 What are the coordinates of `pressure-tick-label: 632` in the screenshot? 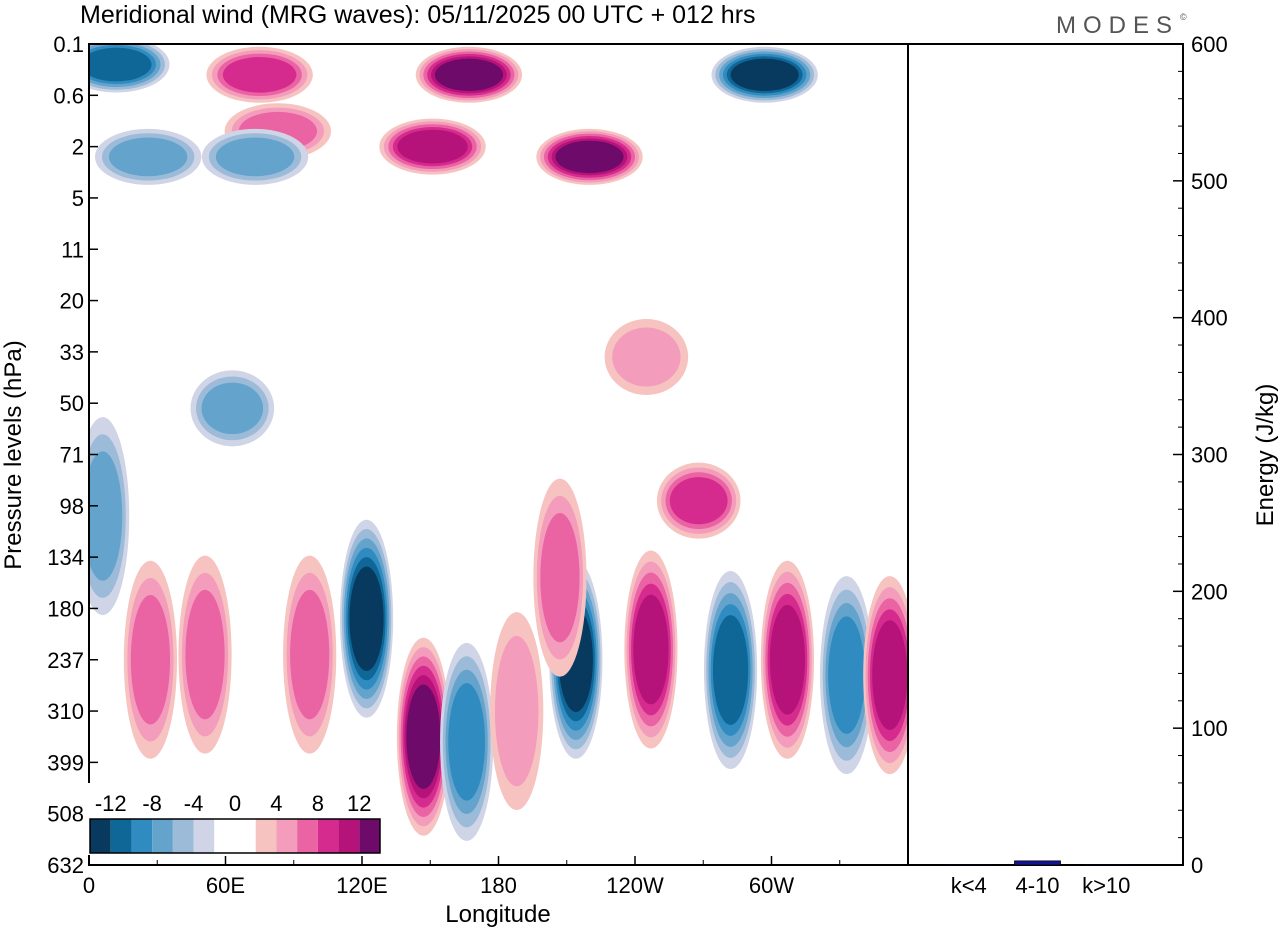 It's located at (65, 865).